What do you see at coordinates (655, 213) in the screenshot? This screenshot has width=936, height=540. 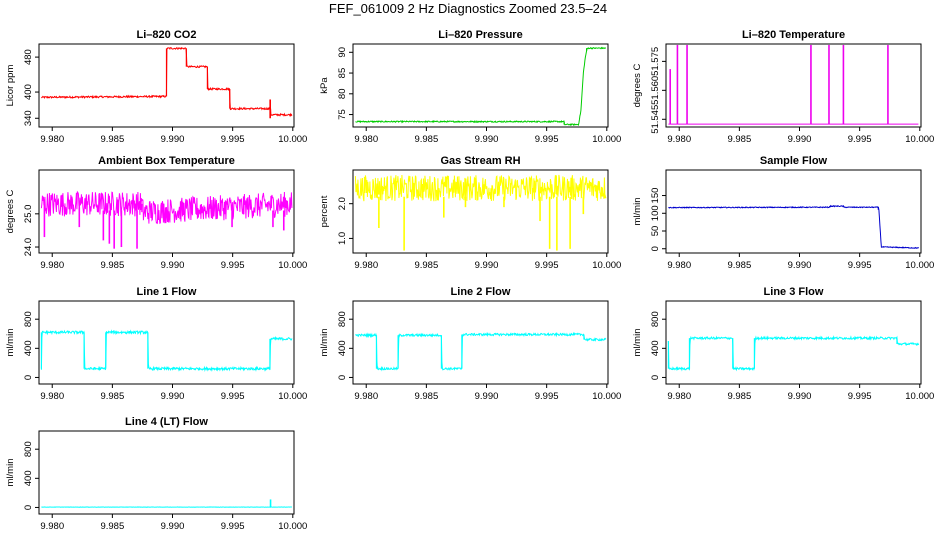 I see `y-tick-label: 100` at bounding box center [655, 213].